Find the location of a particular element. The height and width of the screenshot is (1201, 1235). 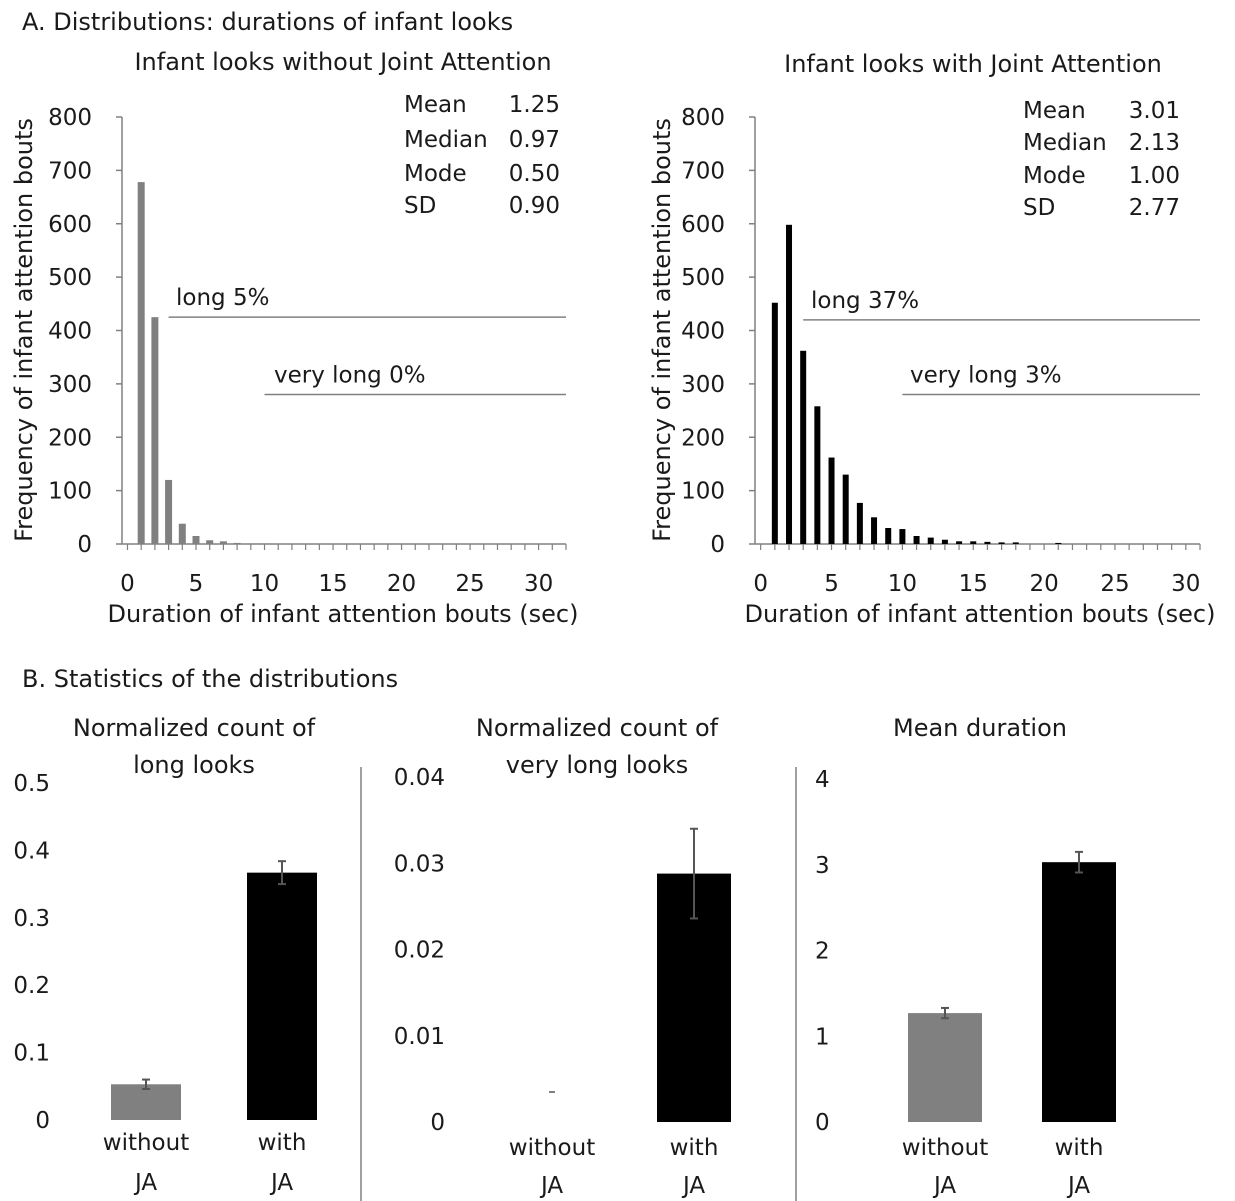

y-tick-label: 600 is located at coordinates (703, 225).